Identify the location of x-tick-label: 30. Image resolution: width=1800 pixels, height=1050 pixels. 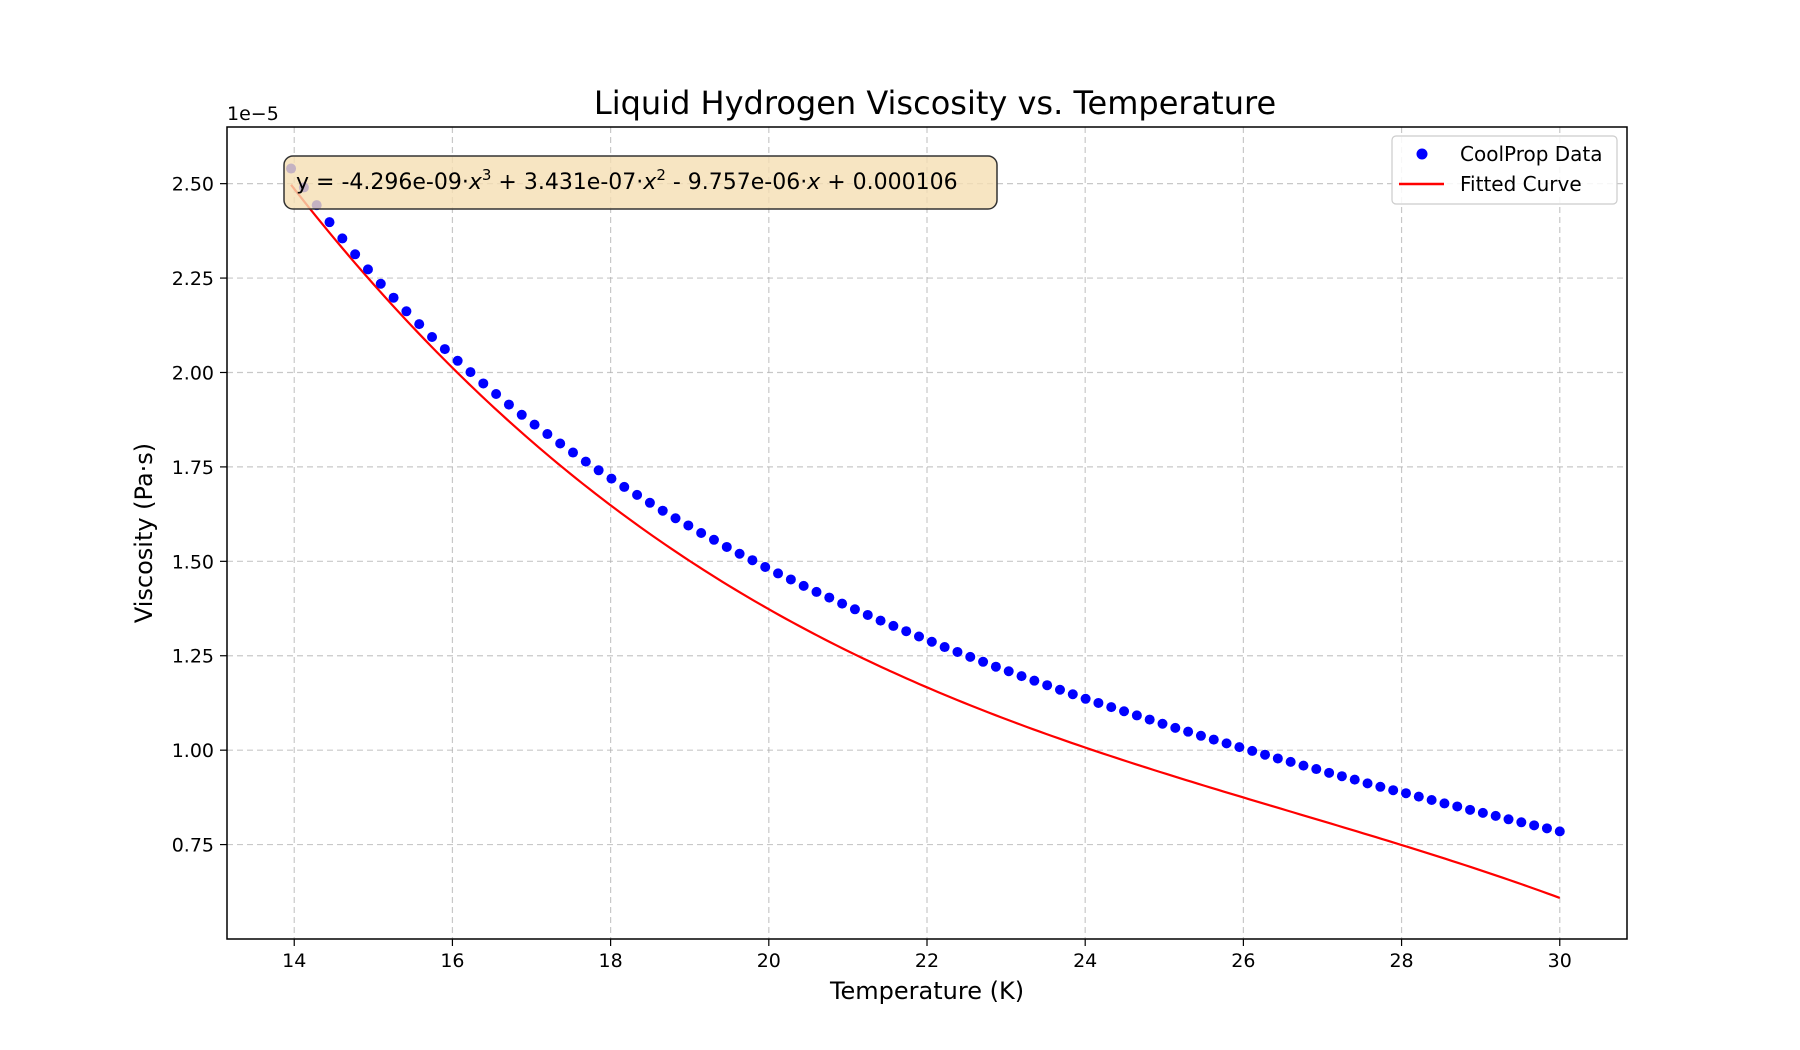
(1560, 961).